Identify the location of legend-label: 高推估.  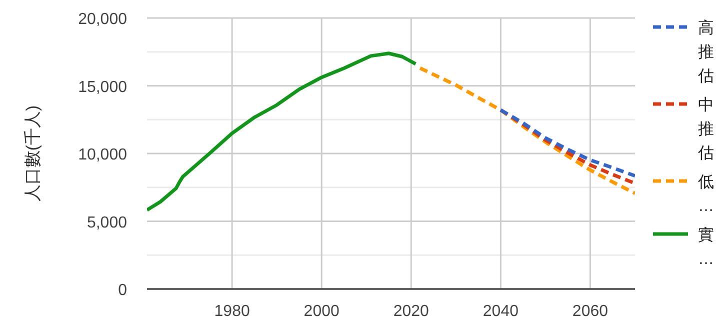
(705, 52).